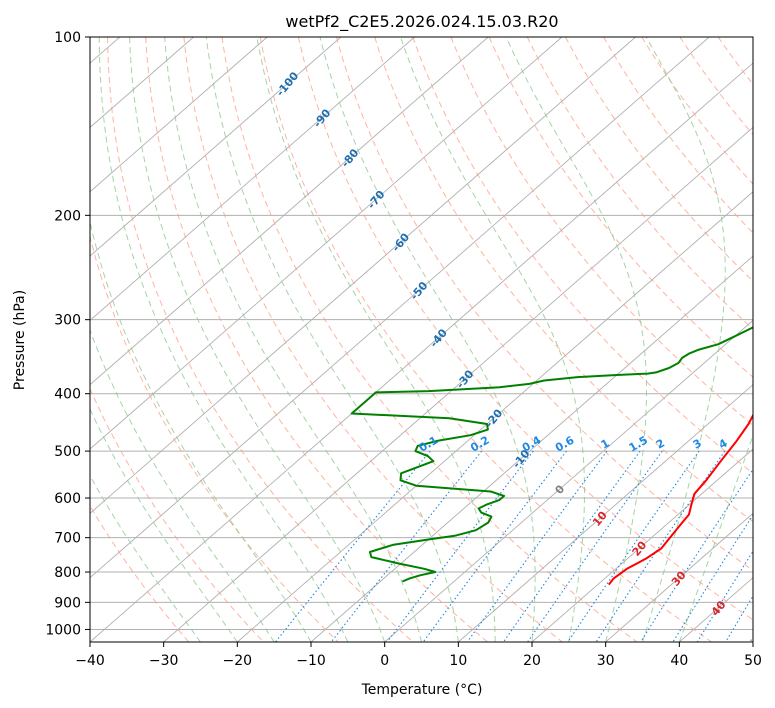 This screenshot has width=775, height=708. I want to click on x-tick-label: 50, so click(753, 661).